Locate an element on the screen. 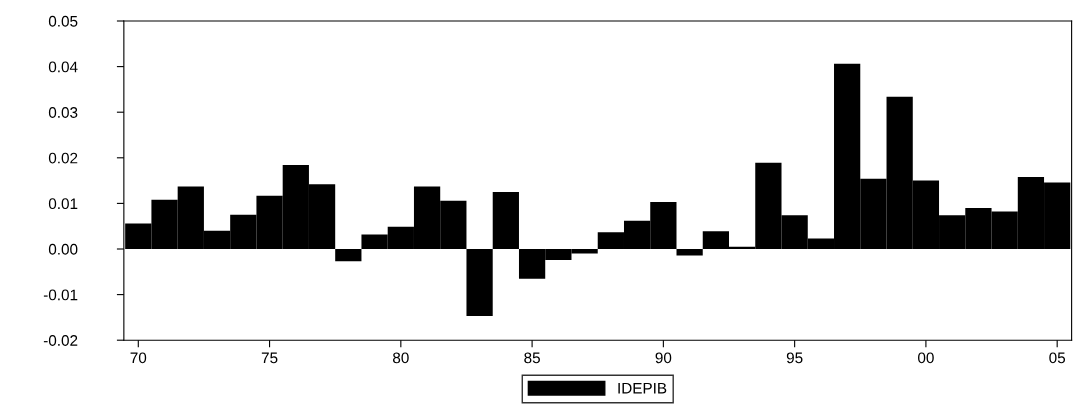 This screenshot has width=1077, height=420. x-tick-label: 90 is located at coordinates (663, 358).